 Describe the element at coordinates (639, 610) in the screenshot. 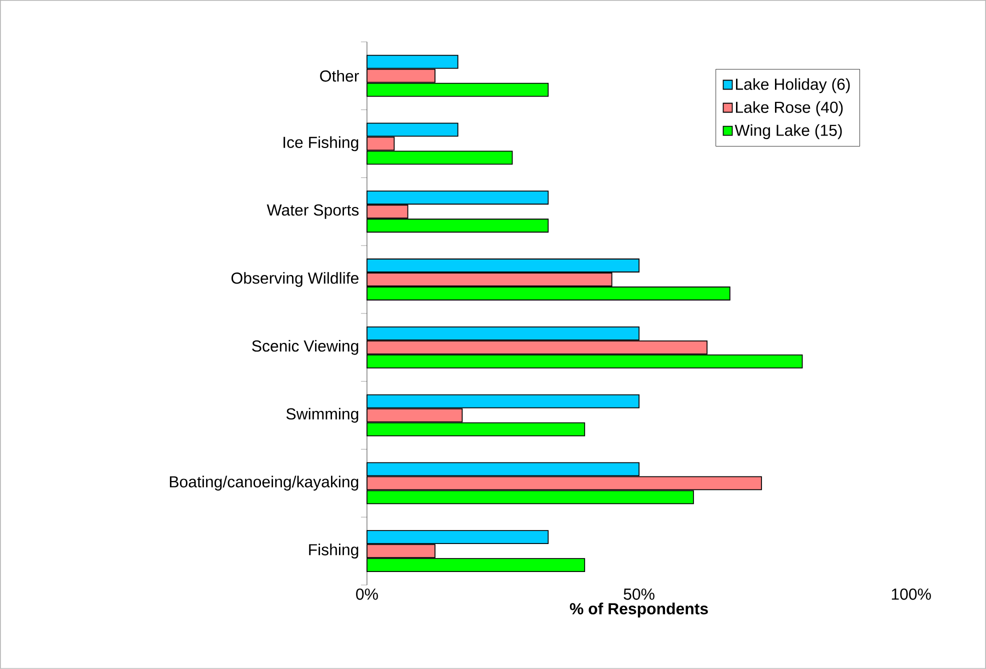

I see `x-axis-title: % of Respondents` at that location.